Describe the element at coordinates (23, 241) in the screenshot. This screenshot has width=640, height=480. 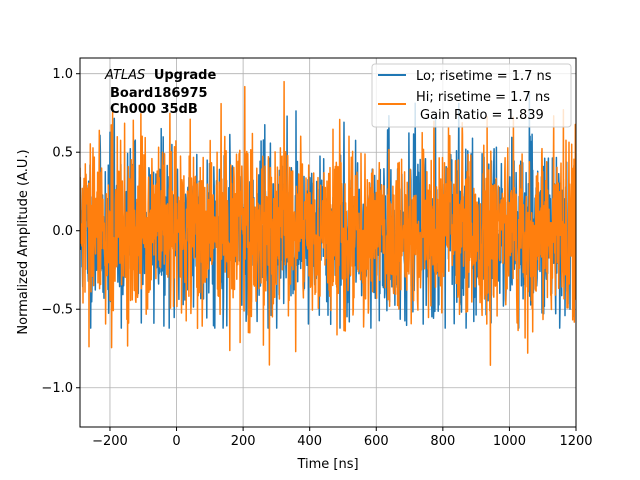
I see `y-axis-label: Normalized Amplitude (A.U.)` at that location.